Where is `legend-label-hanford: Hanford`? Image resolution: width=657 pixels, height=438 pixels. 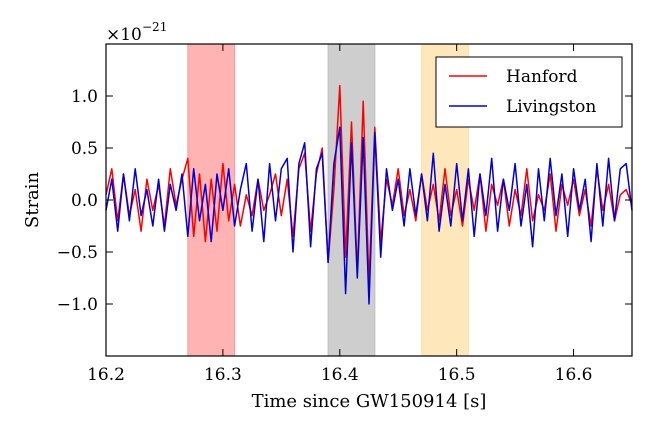
legend-label-hanford: Hanford is located at coordinates (542, 77).